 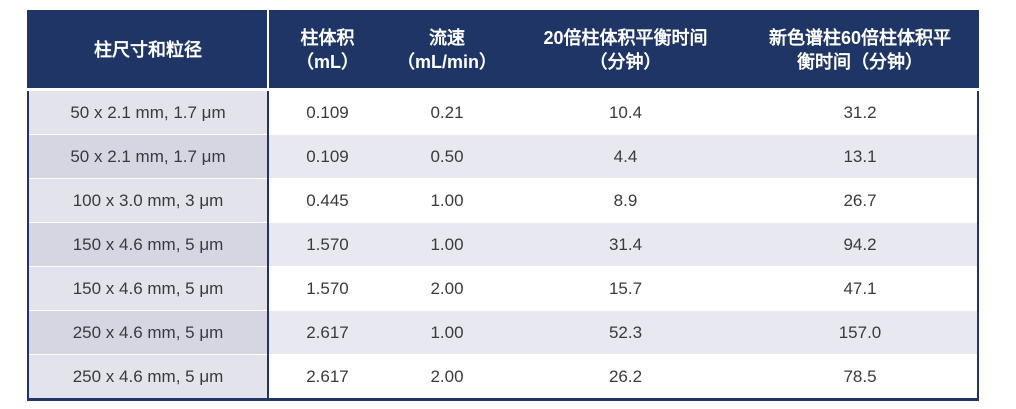 I want to click on table-row: 50 x 2.1 mm, 1.7 μm 0.109 0.50 4.4 13.1, so click(x=503, y=156).